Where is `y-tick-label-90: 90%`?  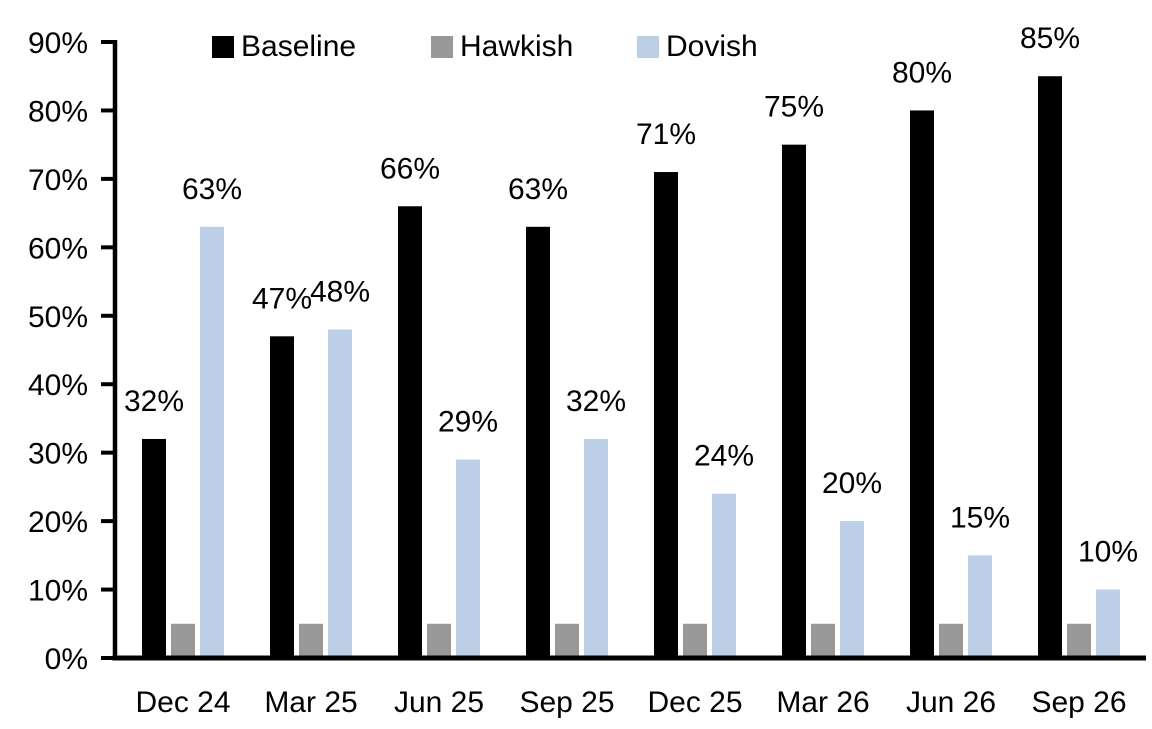
y-tick-label-90: 90% is located at coordinates (58, 43).